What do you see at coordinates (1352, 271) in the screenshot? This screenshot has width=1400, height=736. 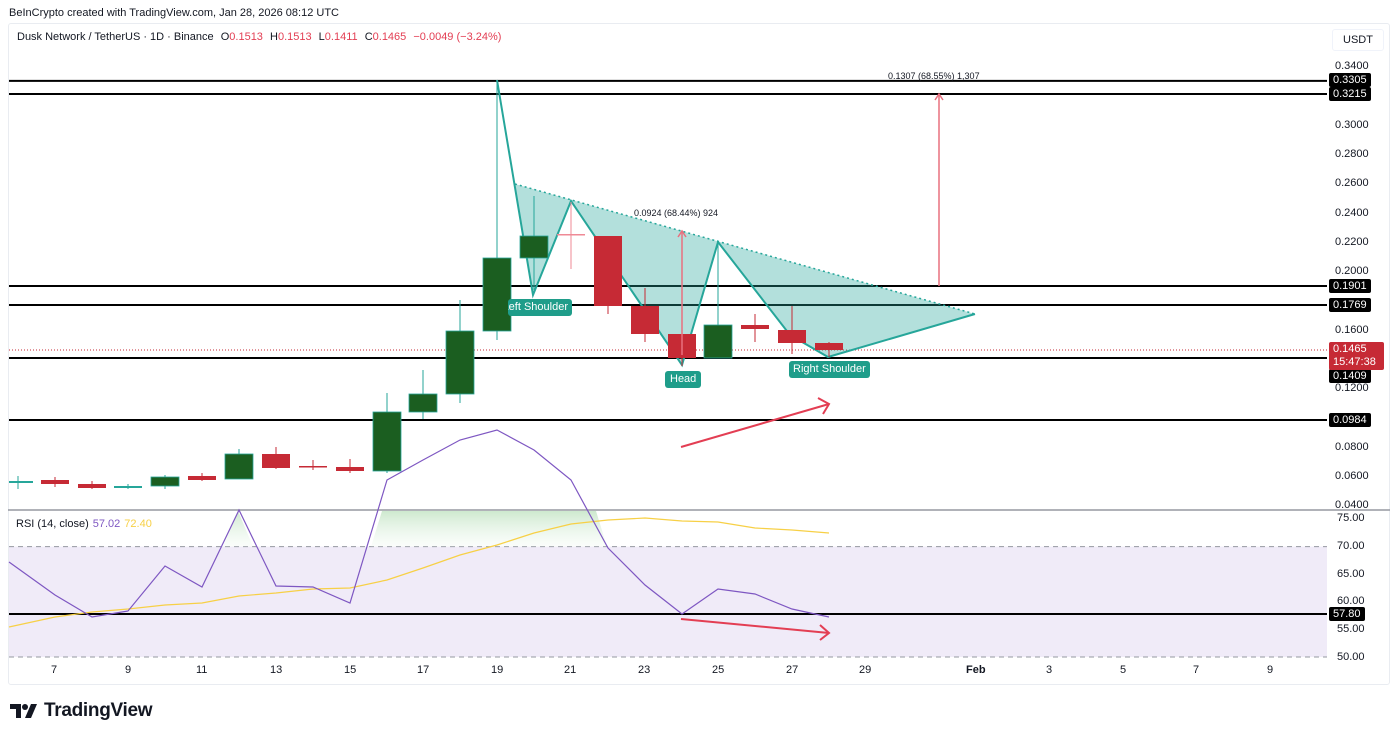 I see `price-tick: 0.2000` at bounding box center [1352, 271].